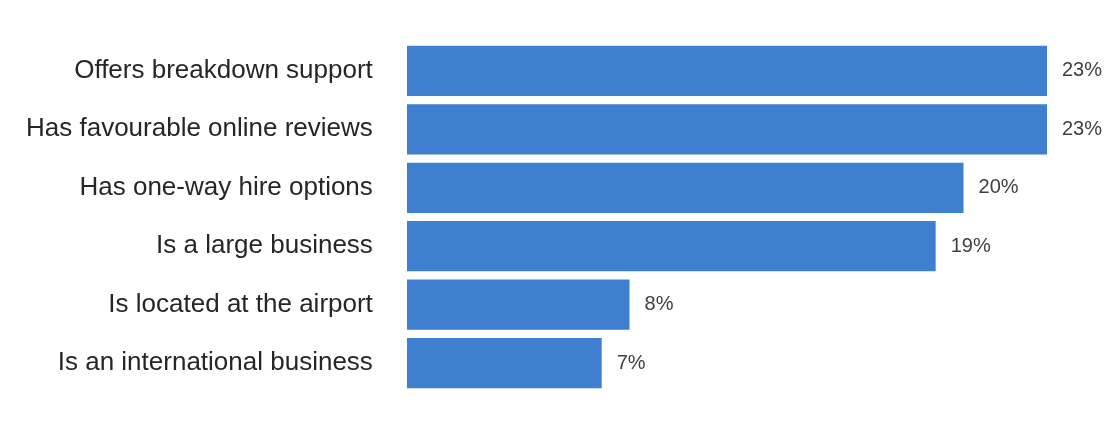 The image size is (1115, 434). What do you see at coordinates (998, 186) in the screenshot?
I see `data-label: 20%` at bounding box center [998, 186].